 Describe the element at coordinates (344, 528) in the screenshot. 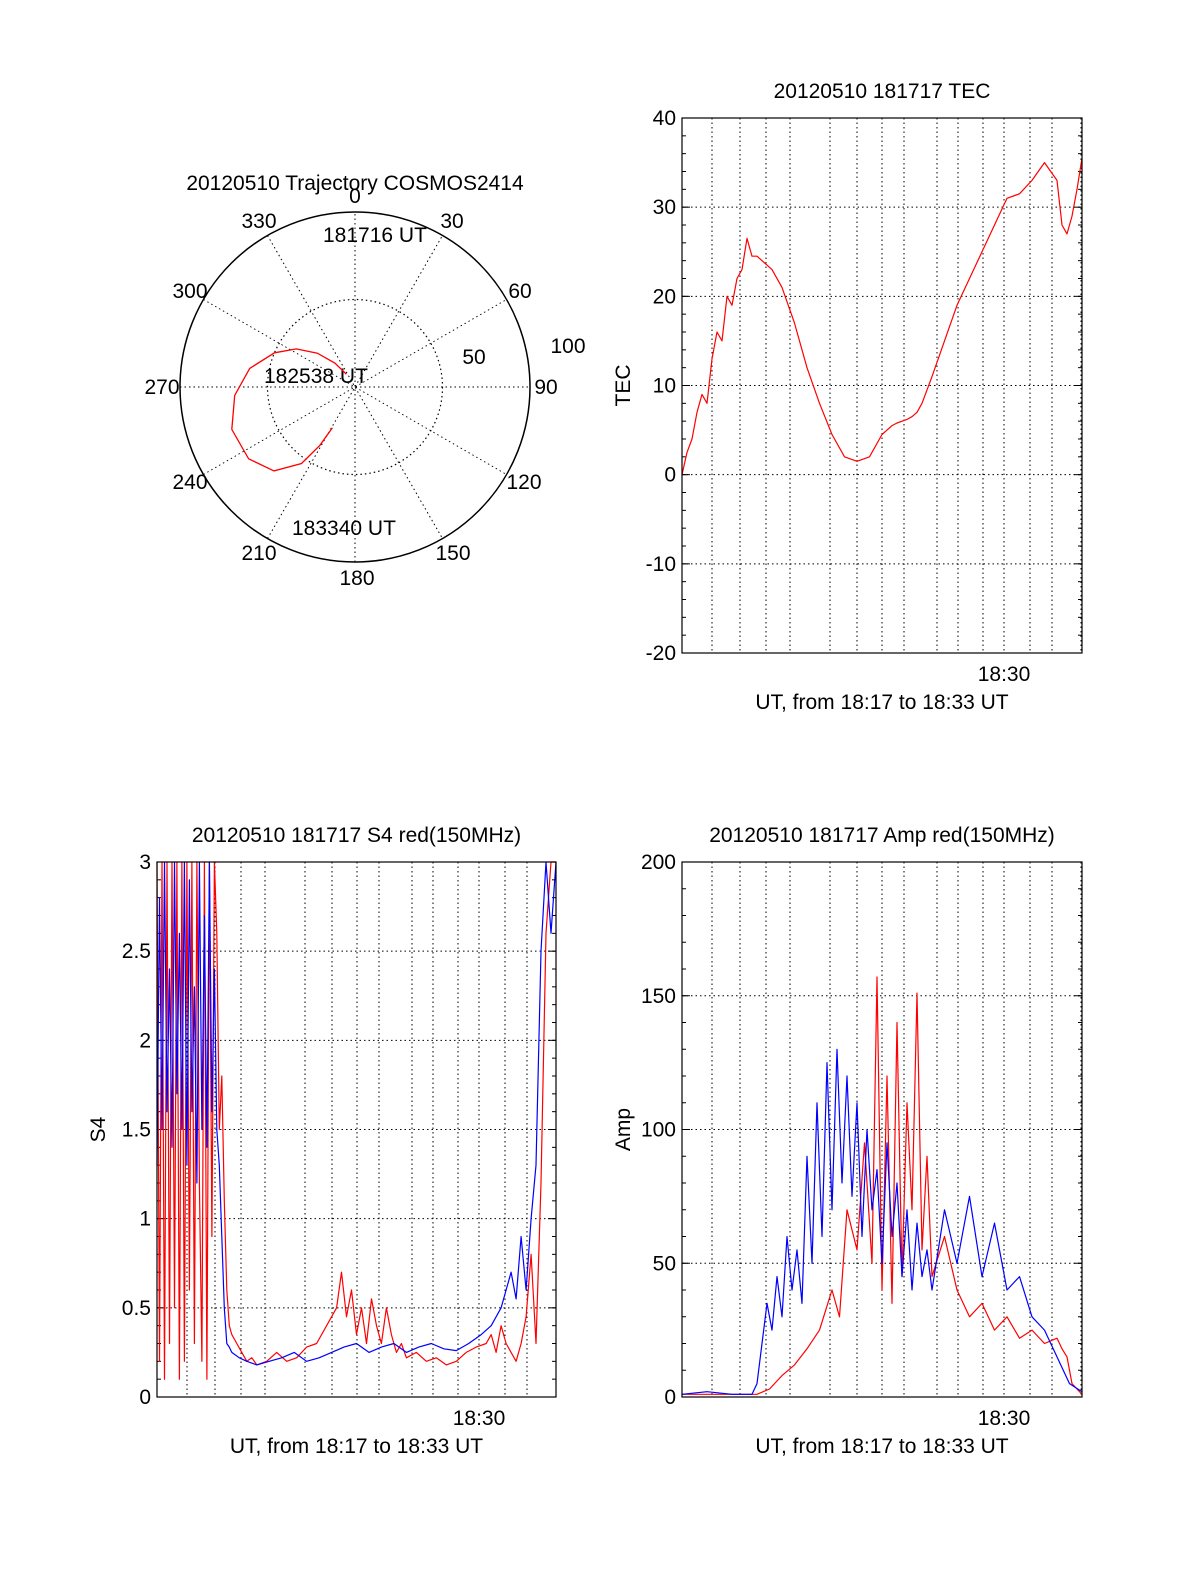

I see `polar-annotation-end: 183340 UT` at that location.